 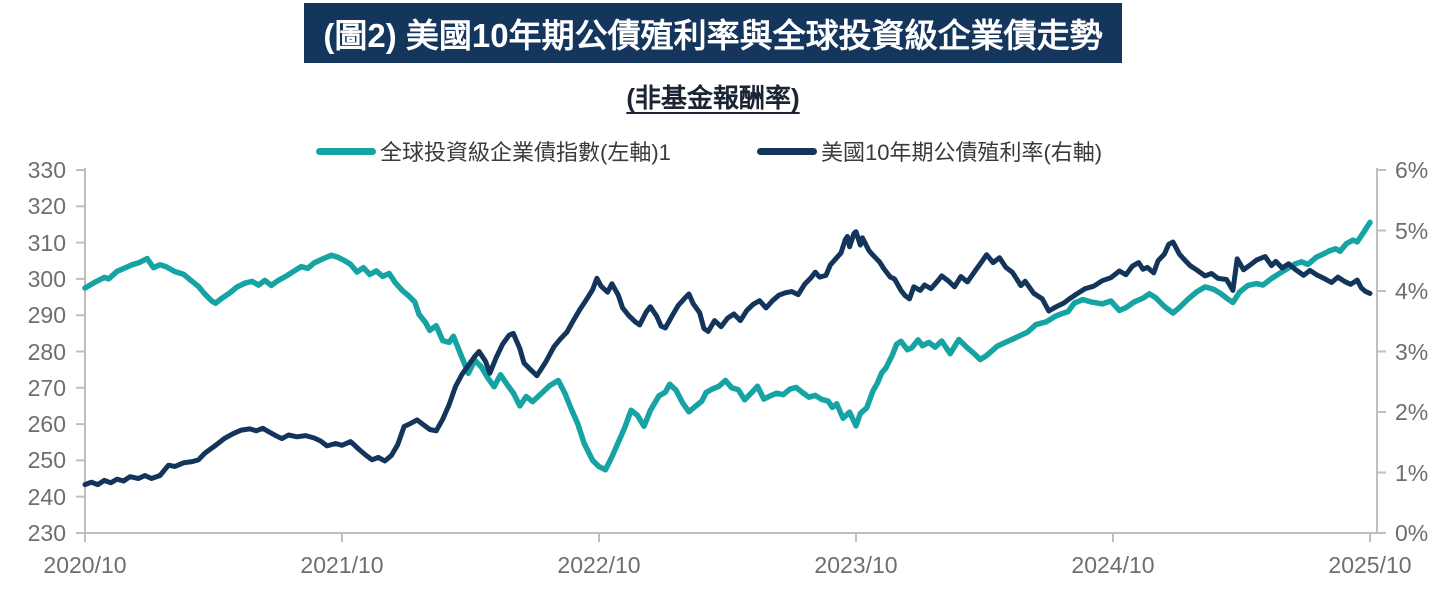 What do you see at coordinates (46, 533) in the screenshot?
I see `y-left-tick-label: 230` at bounding box center [46, 533].